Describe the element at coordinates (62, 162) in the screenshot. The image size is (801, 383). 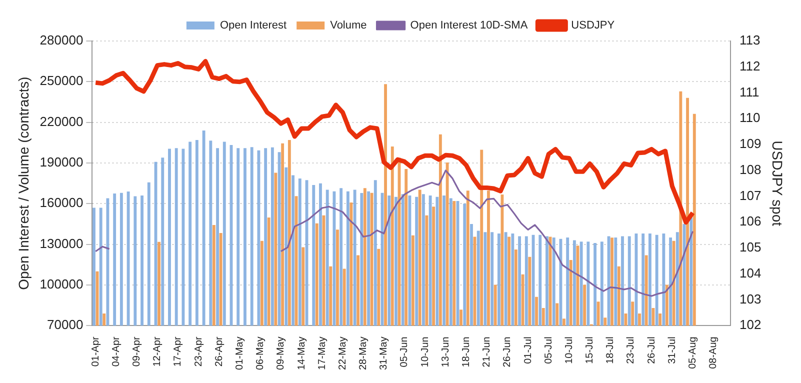
I see `y-tick-label: 190000` at that location.